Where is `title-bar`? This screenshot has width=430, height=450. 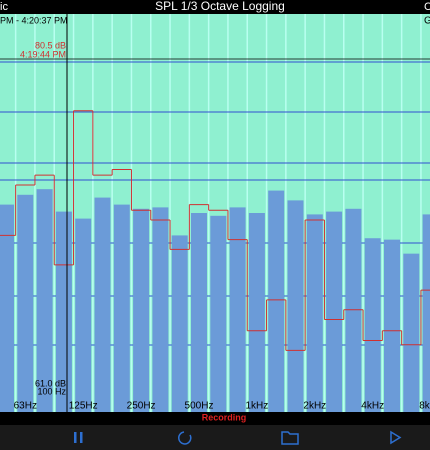
title-bar is located at coordinates (215, 7).